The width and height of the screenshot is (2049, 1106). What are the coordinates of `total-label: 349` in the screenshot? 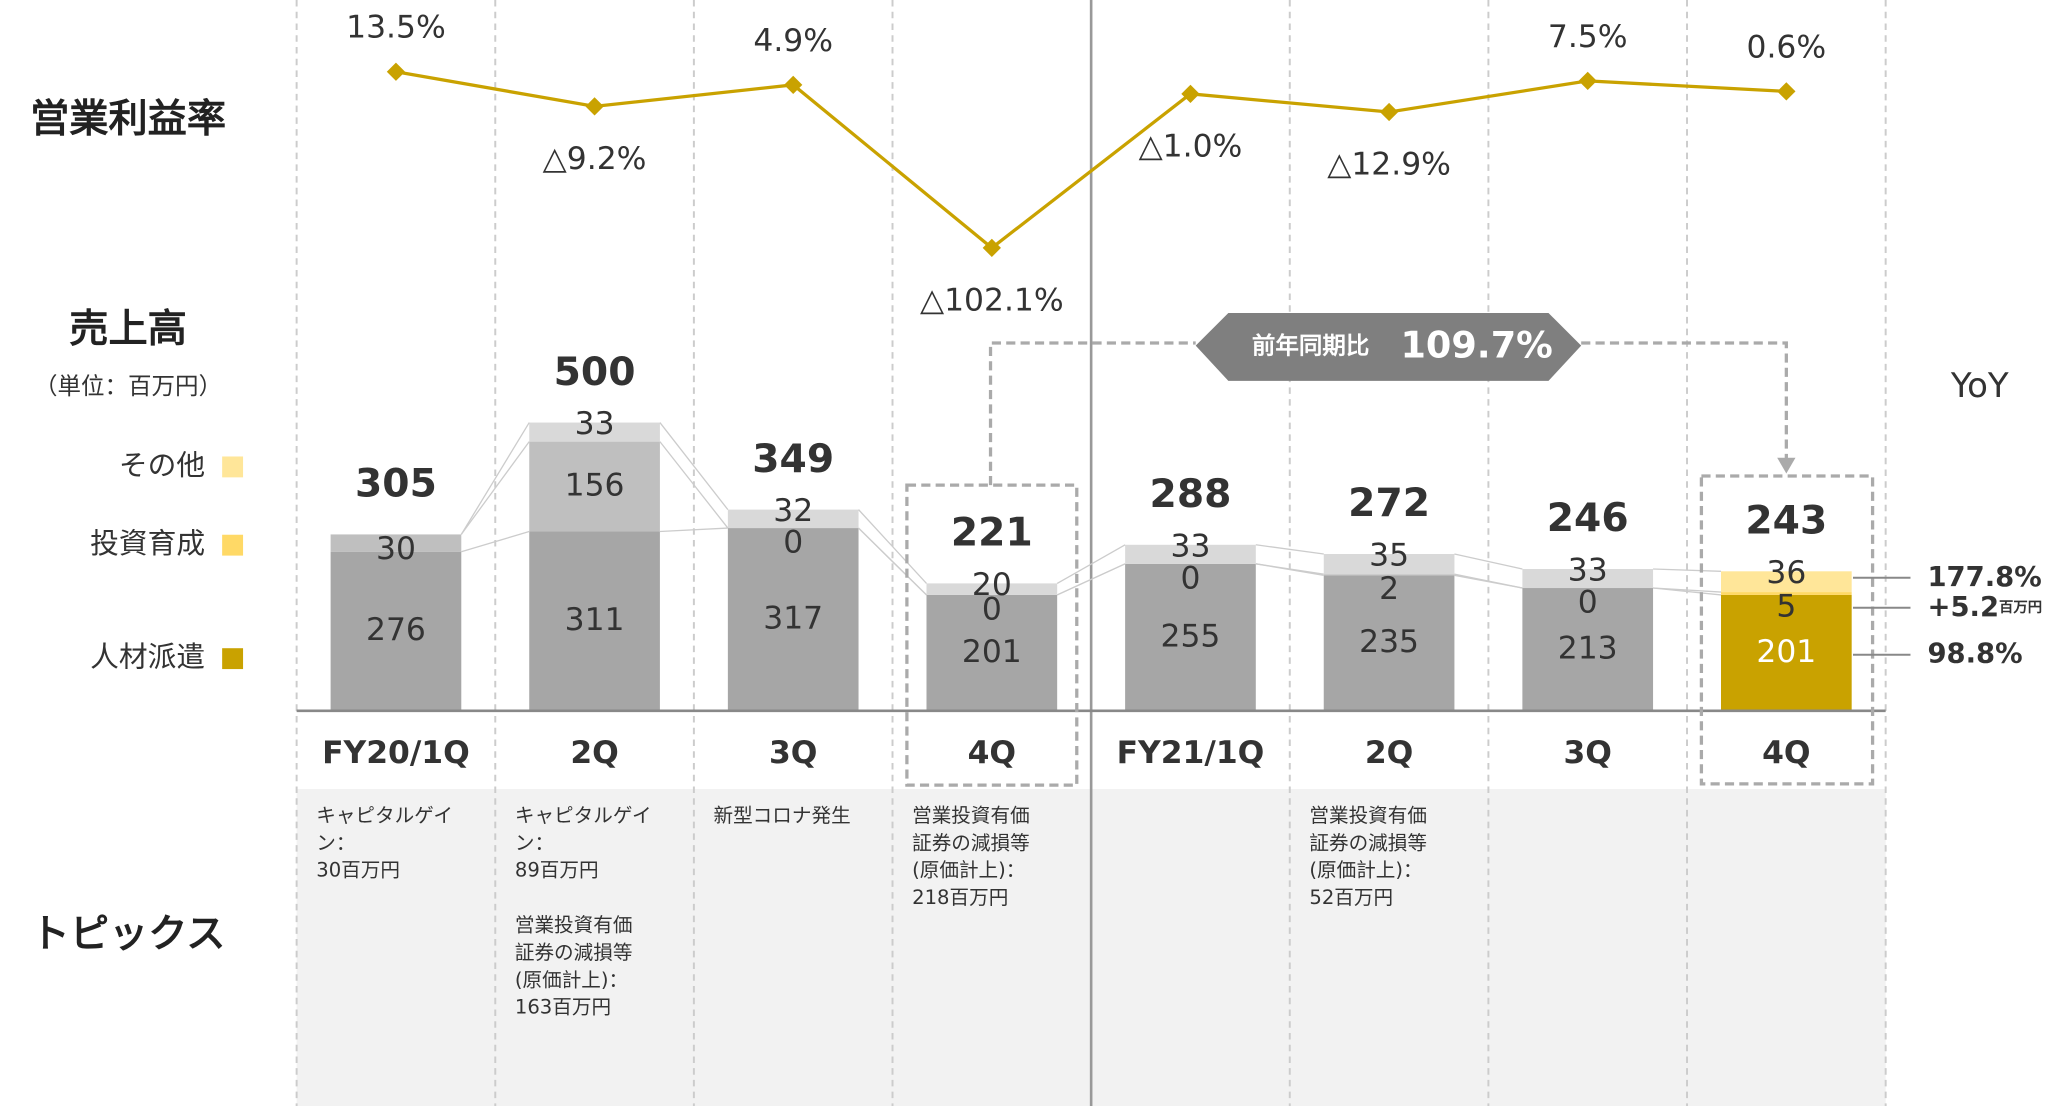 It's located at (793, 459).